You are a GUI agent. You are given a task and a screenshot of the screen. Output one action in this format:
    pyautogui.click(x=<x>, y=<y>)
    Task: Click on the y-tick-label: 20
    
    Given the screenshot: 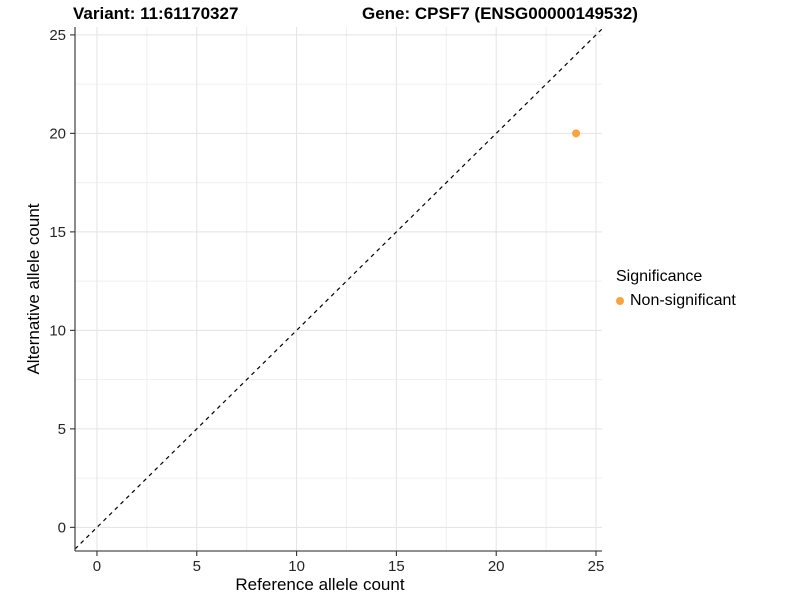 What is the action you would take?
    pyautogui.click(x=57, y=133)
    